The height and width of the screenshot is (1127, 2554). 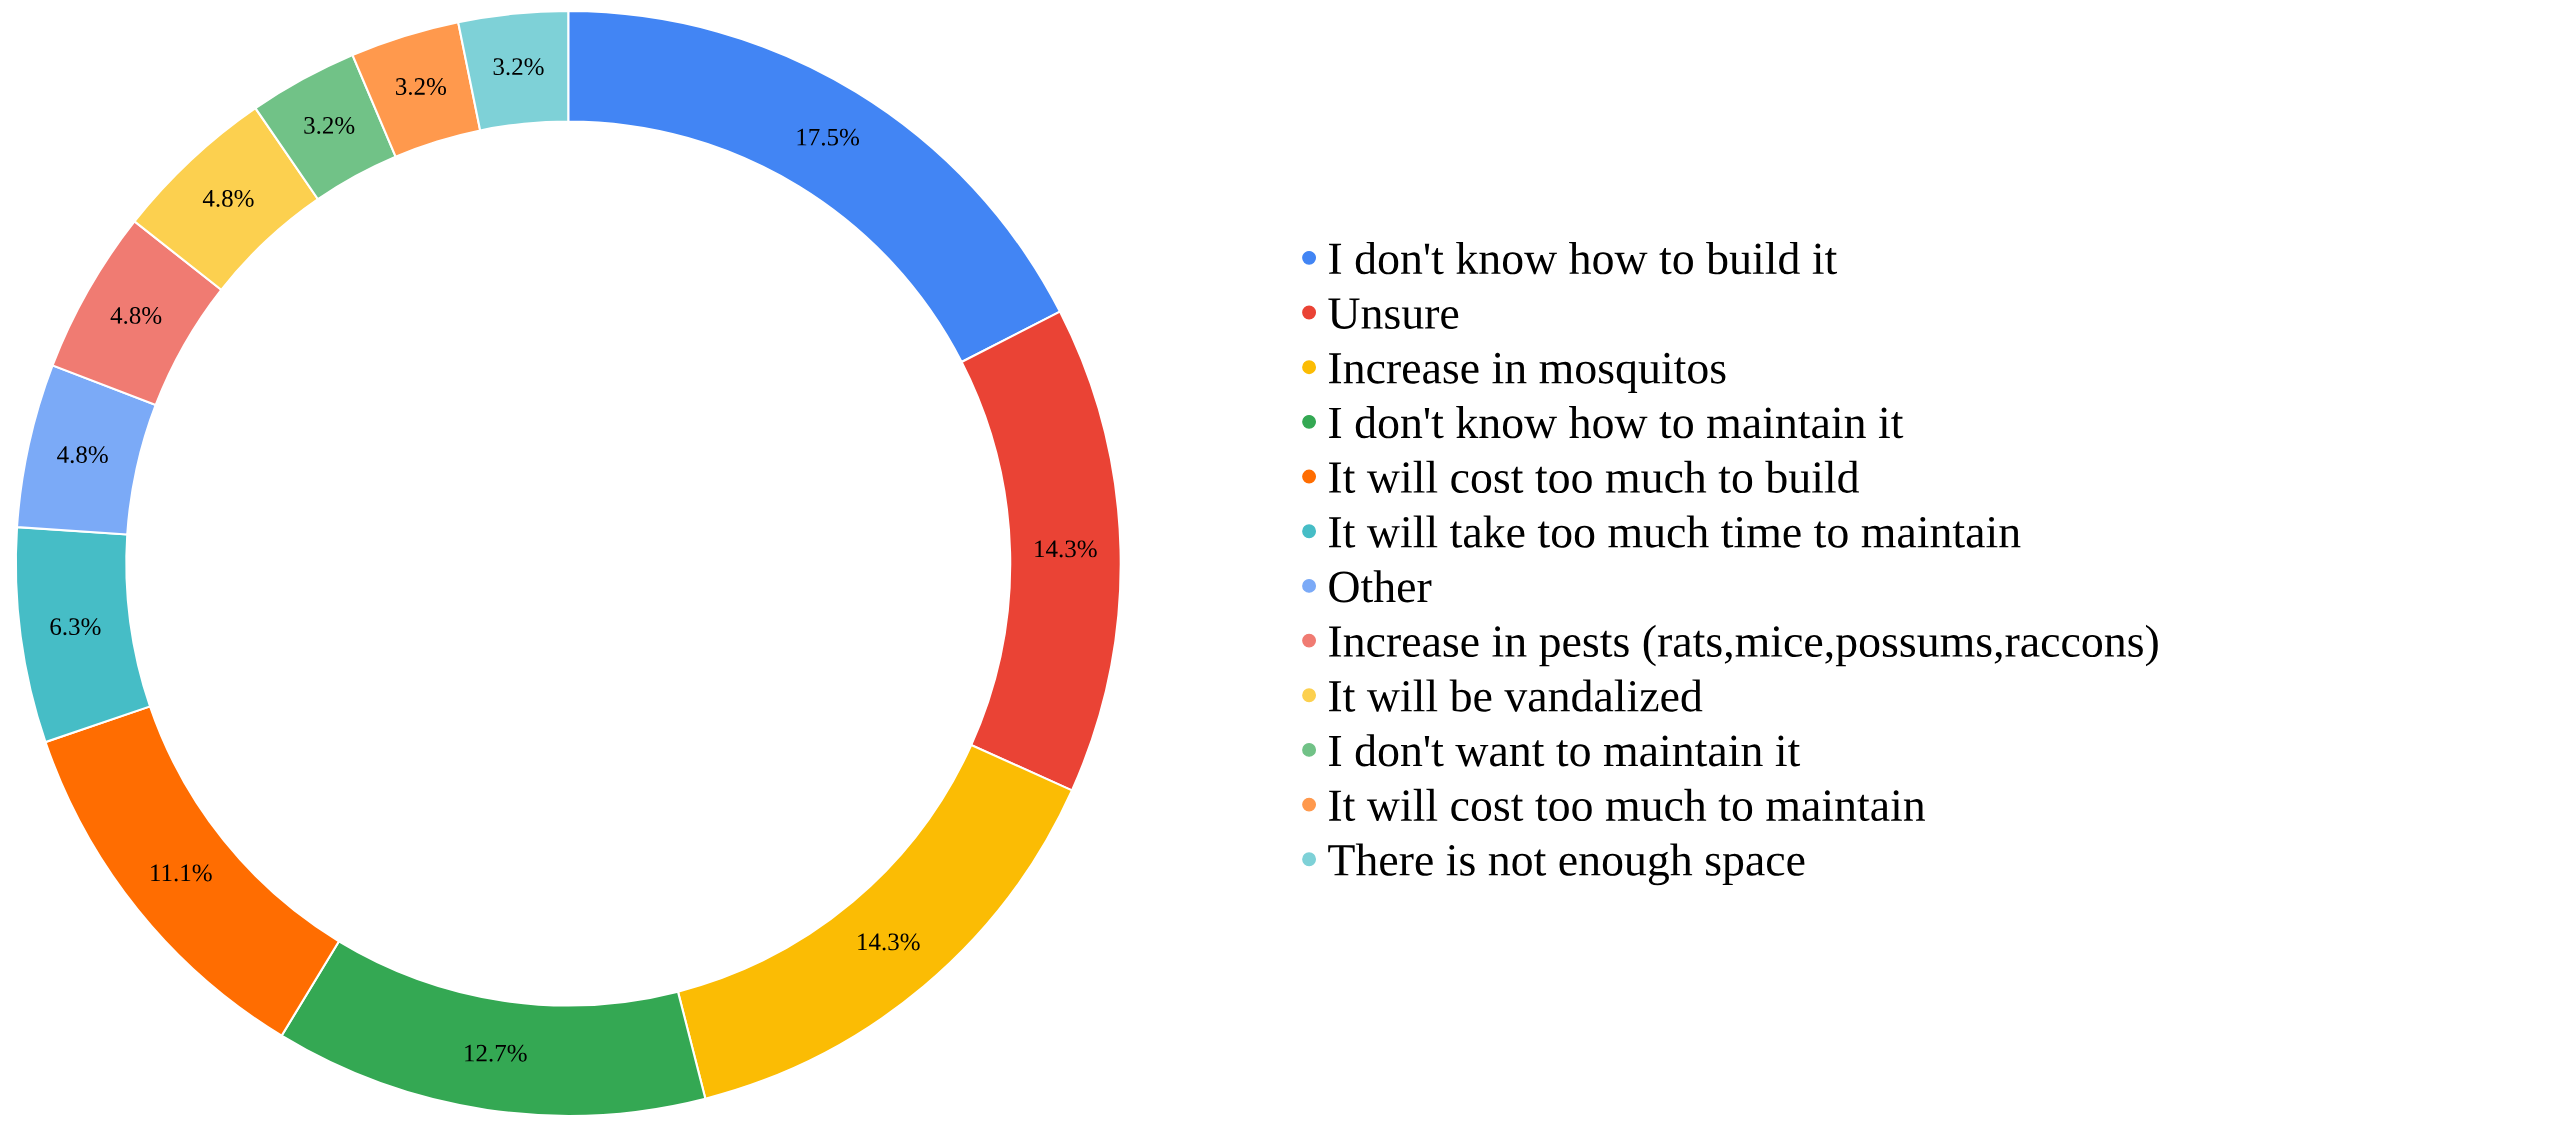 What do you see at coordinates (1616, 422) in the screenshot?
I see `legend-label: I don't know how to maintain it` at bounding box center [1616, 422].